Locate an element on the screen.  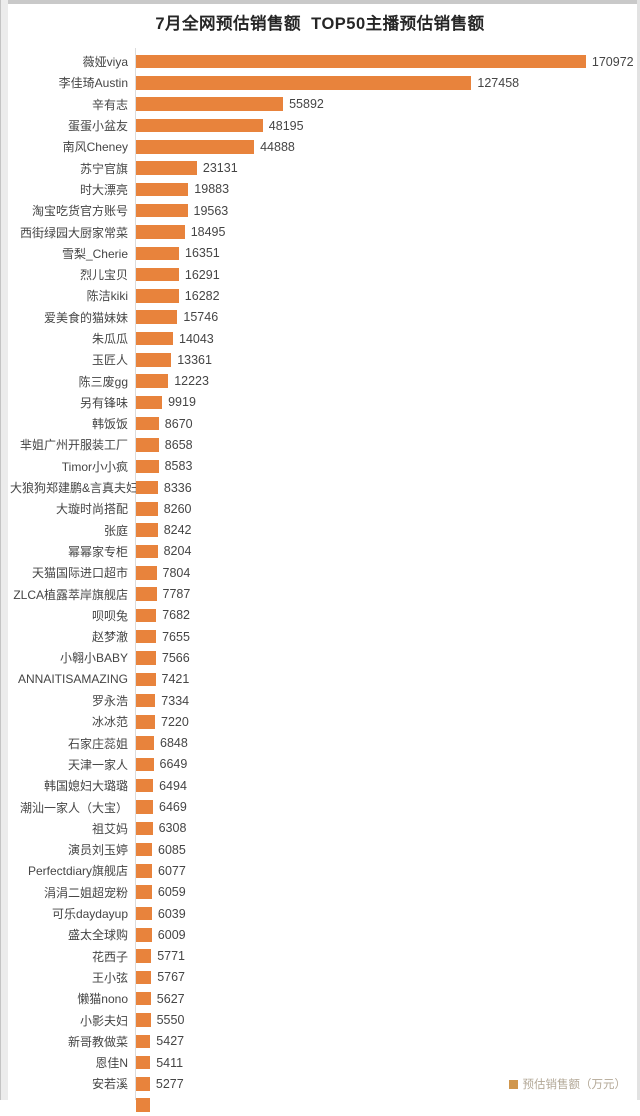
chart-row: 小影夫妇 5550 is located at coordinates (323, 1019).